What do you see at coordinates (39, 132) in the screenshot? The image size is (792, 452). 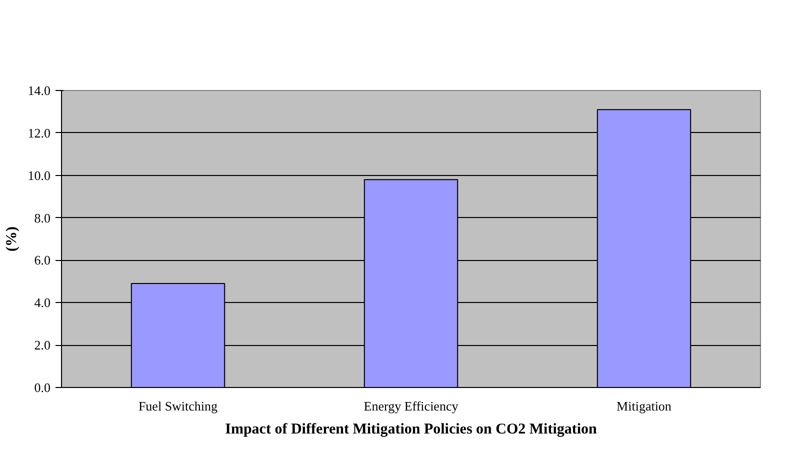 I see `y-tick-label: 12.0` at bounding box center [39, 132].